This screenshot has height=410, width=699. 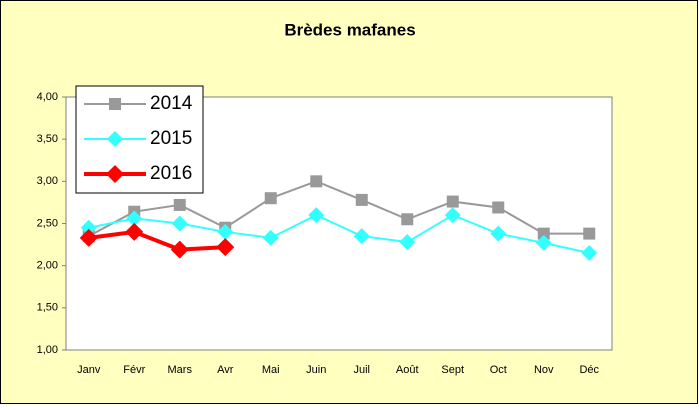 I want to click on y-tick-label: 3,00, so click(x=47, y=181).